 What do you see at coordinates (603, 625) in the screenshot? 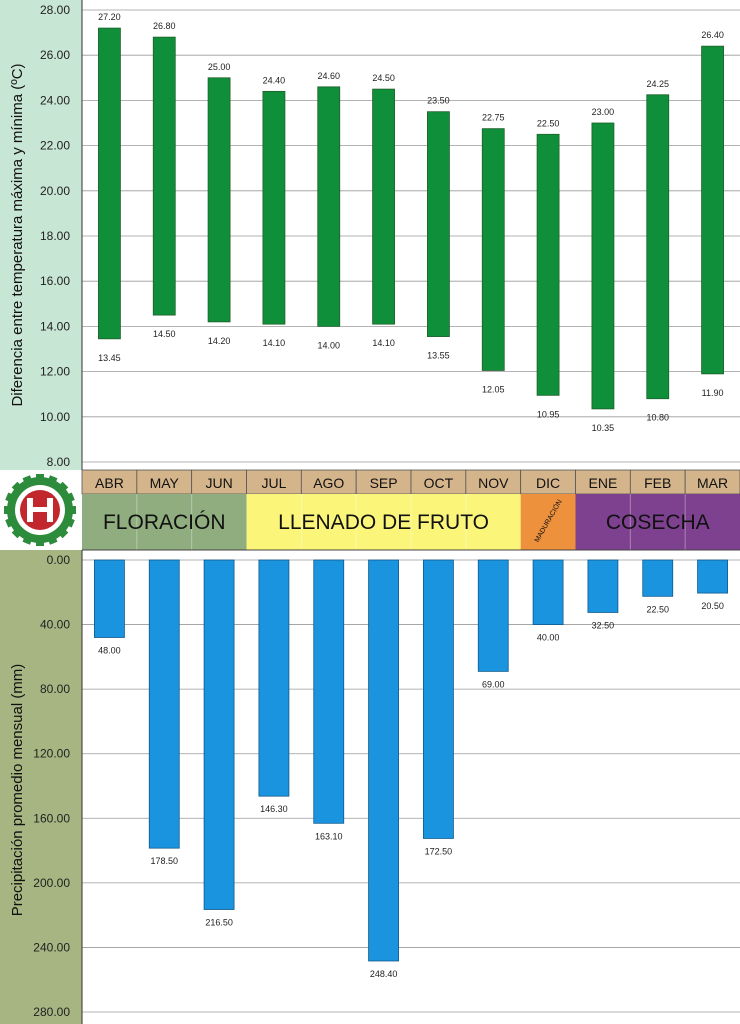
I see `precip-value-label: 32.50` at bounding box center [603, 625].